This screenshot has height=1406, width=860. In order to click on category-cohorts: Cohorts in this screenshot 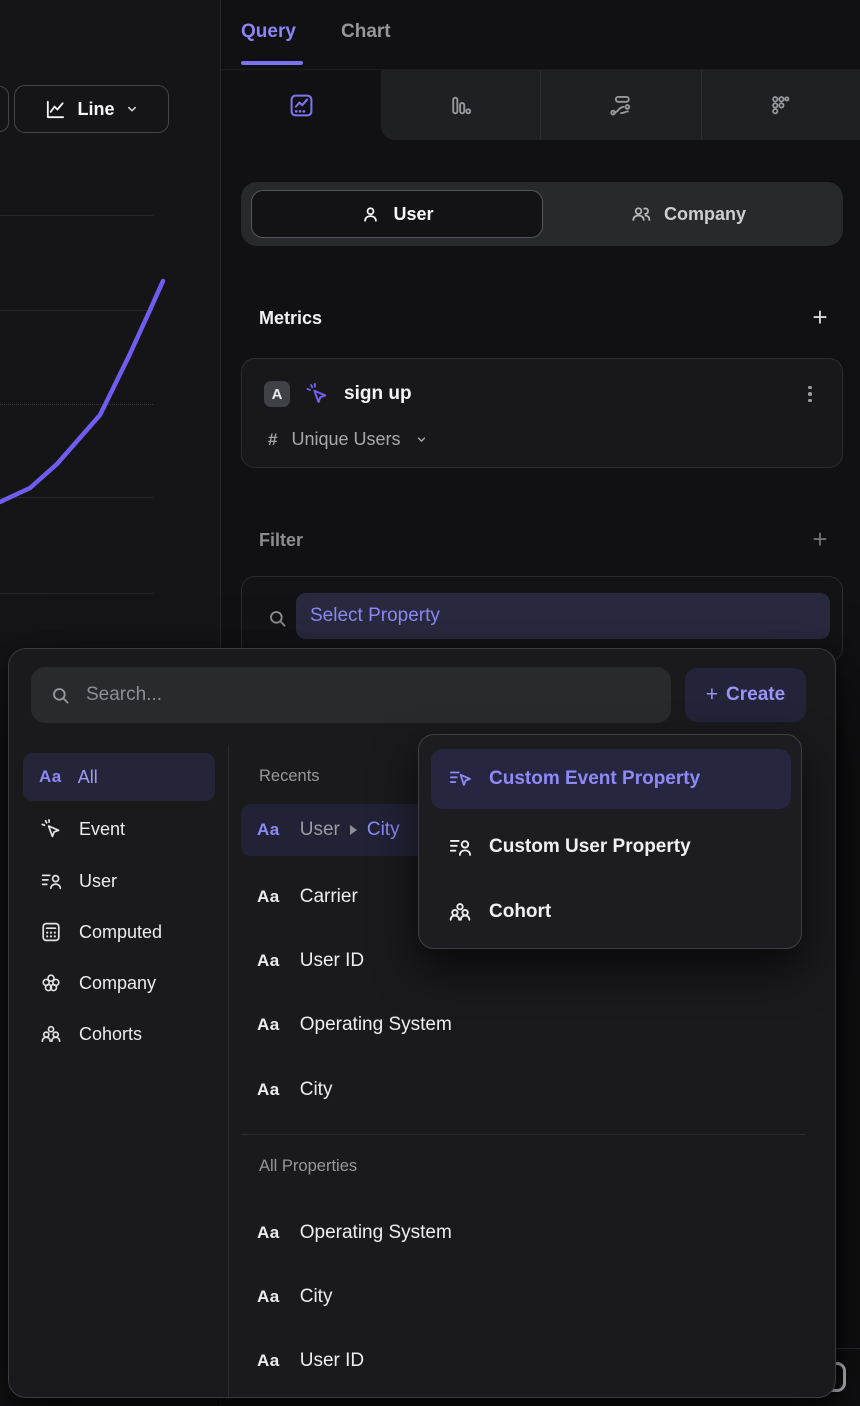, I will do `click(119, 1034)`.